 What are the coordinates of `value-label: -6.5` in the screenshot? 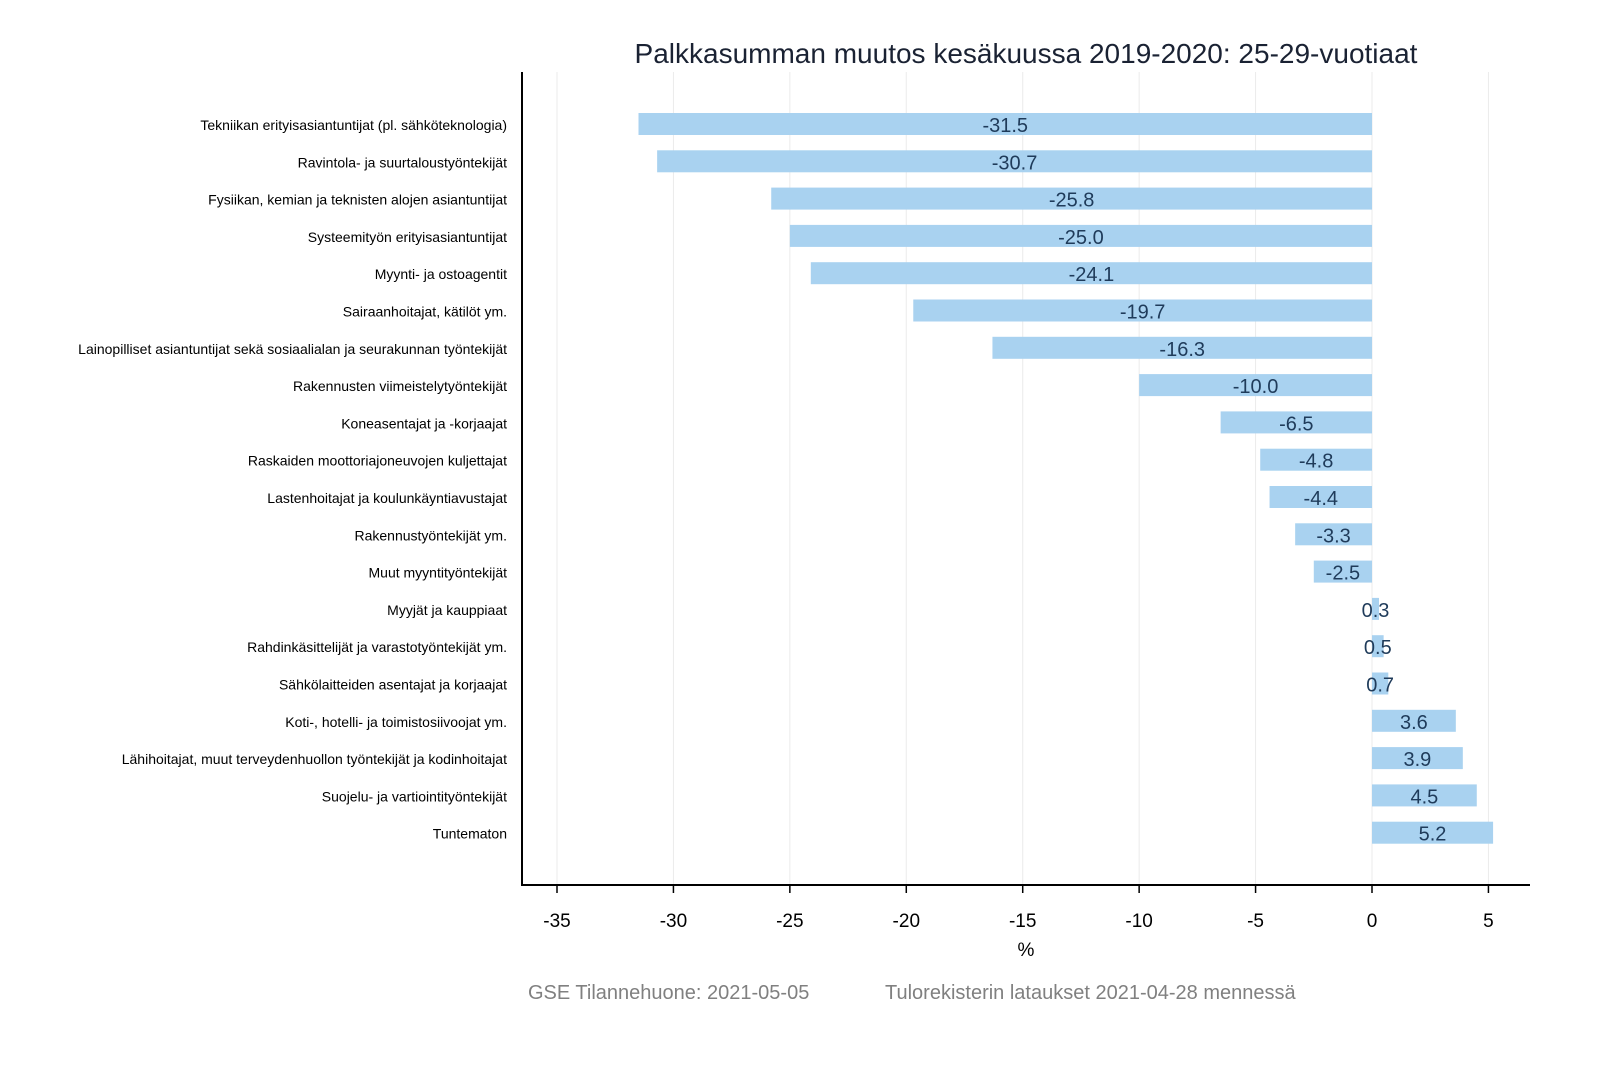 It's located at (1296, 424).